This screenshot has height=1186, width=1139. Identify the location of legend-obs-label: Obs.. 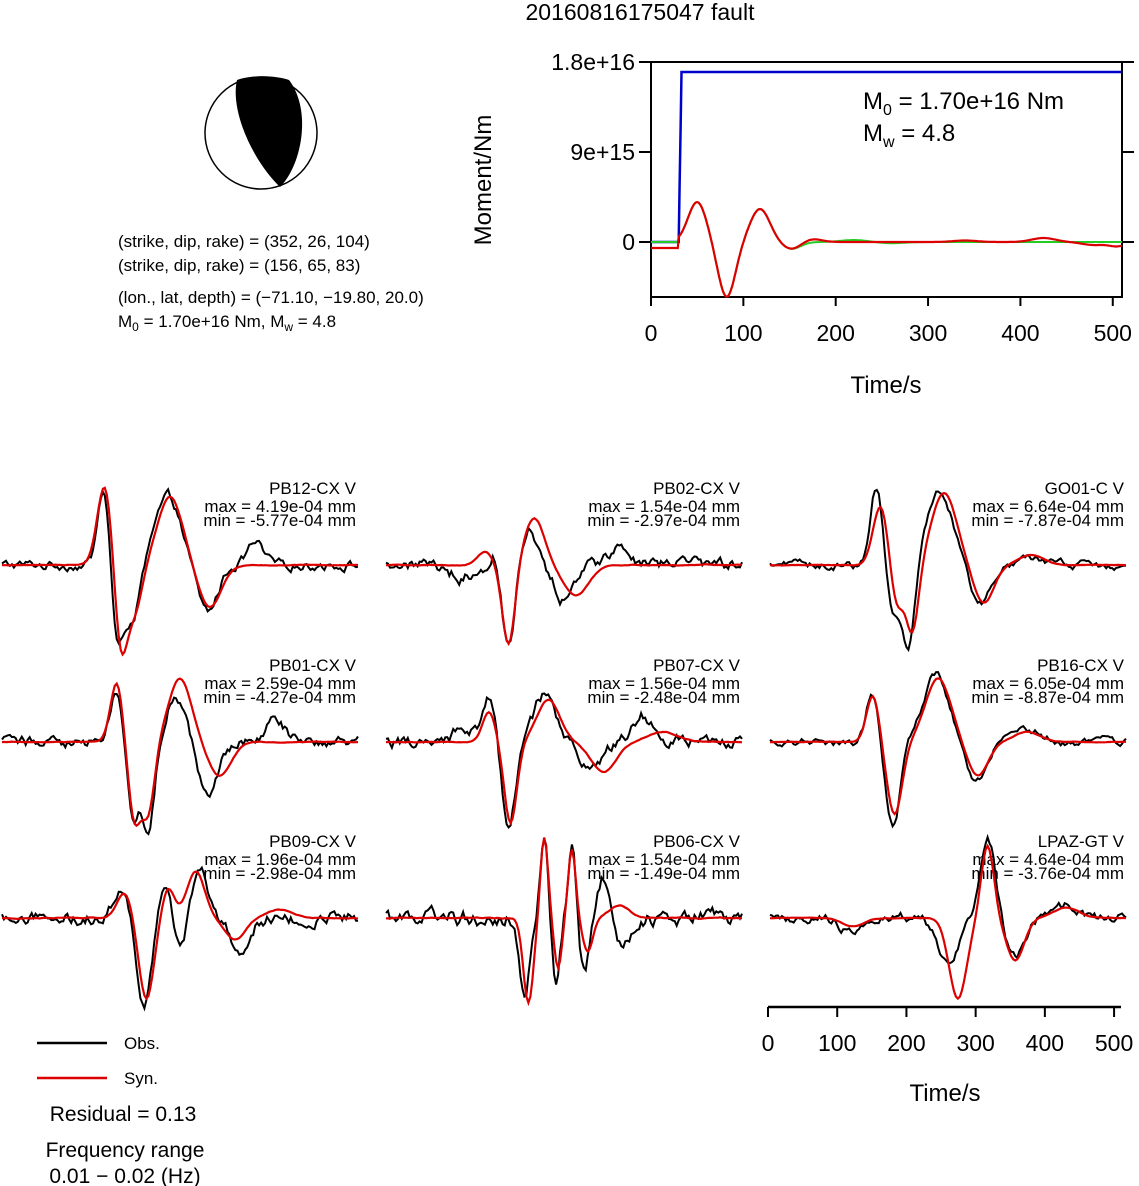
(142, 1043).